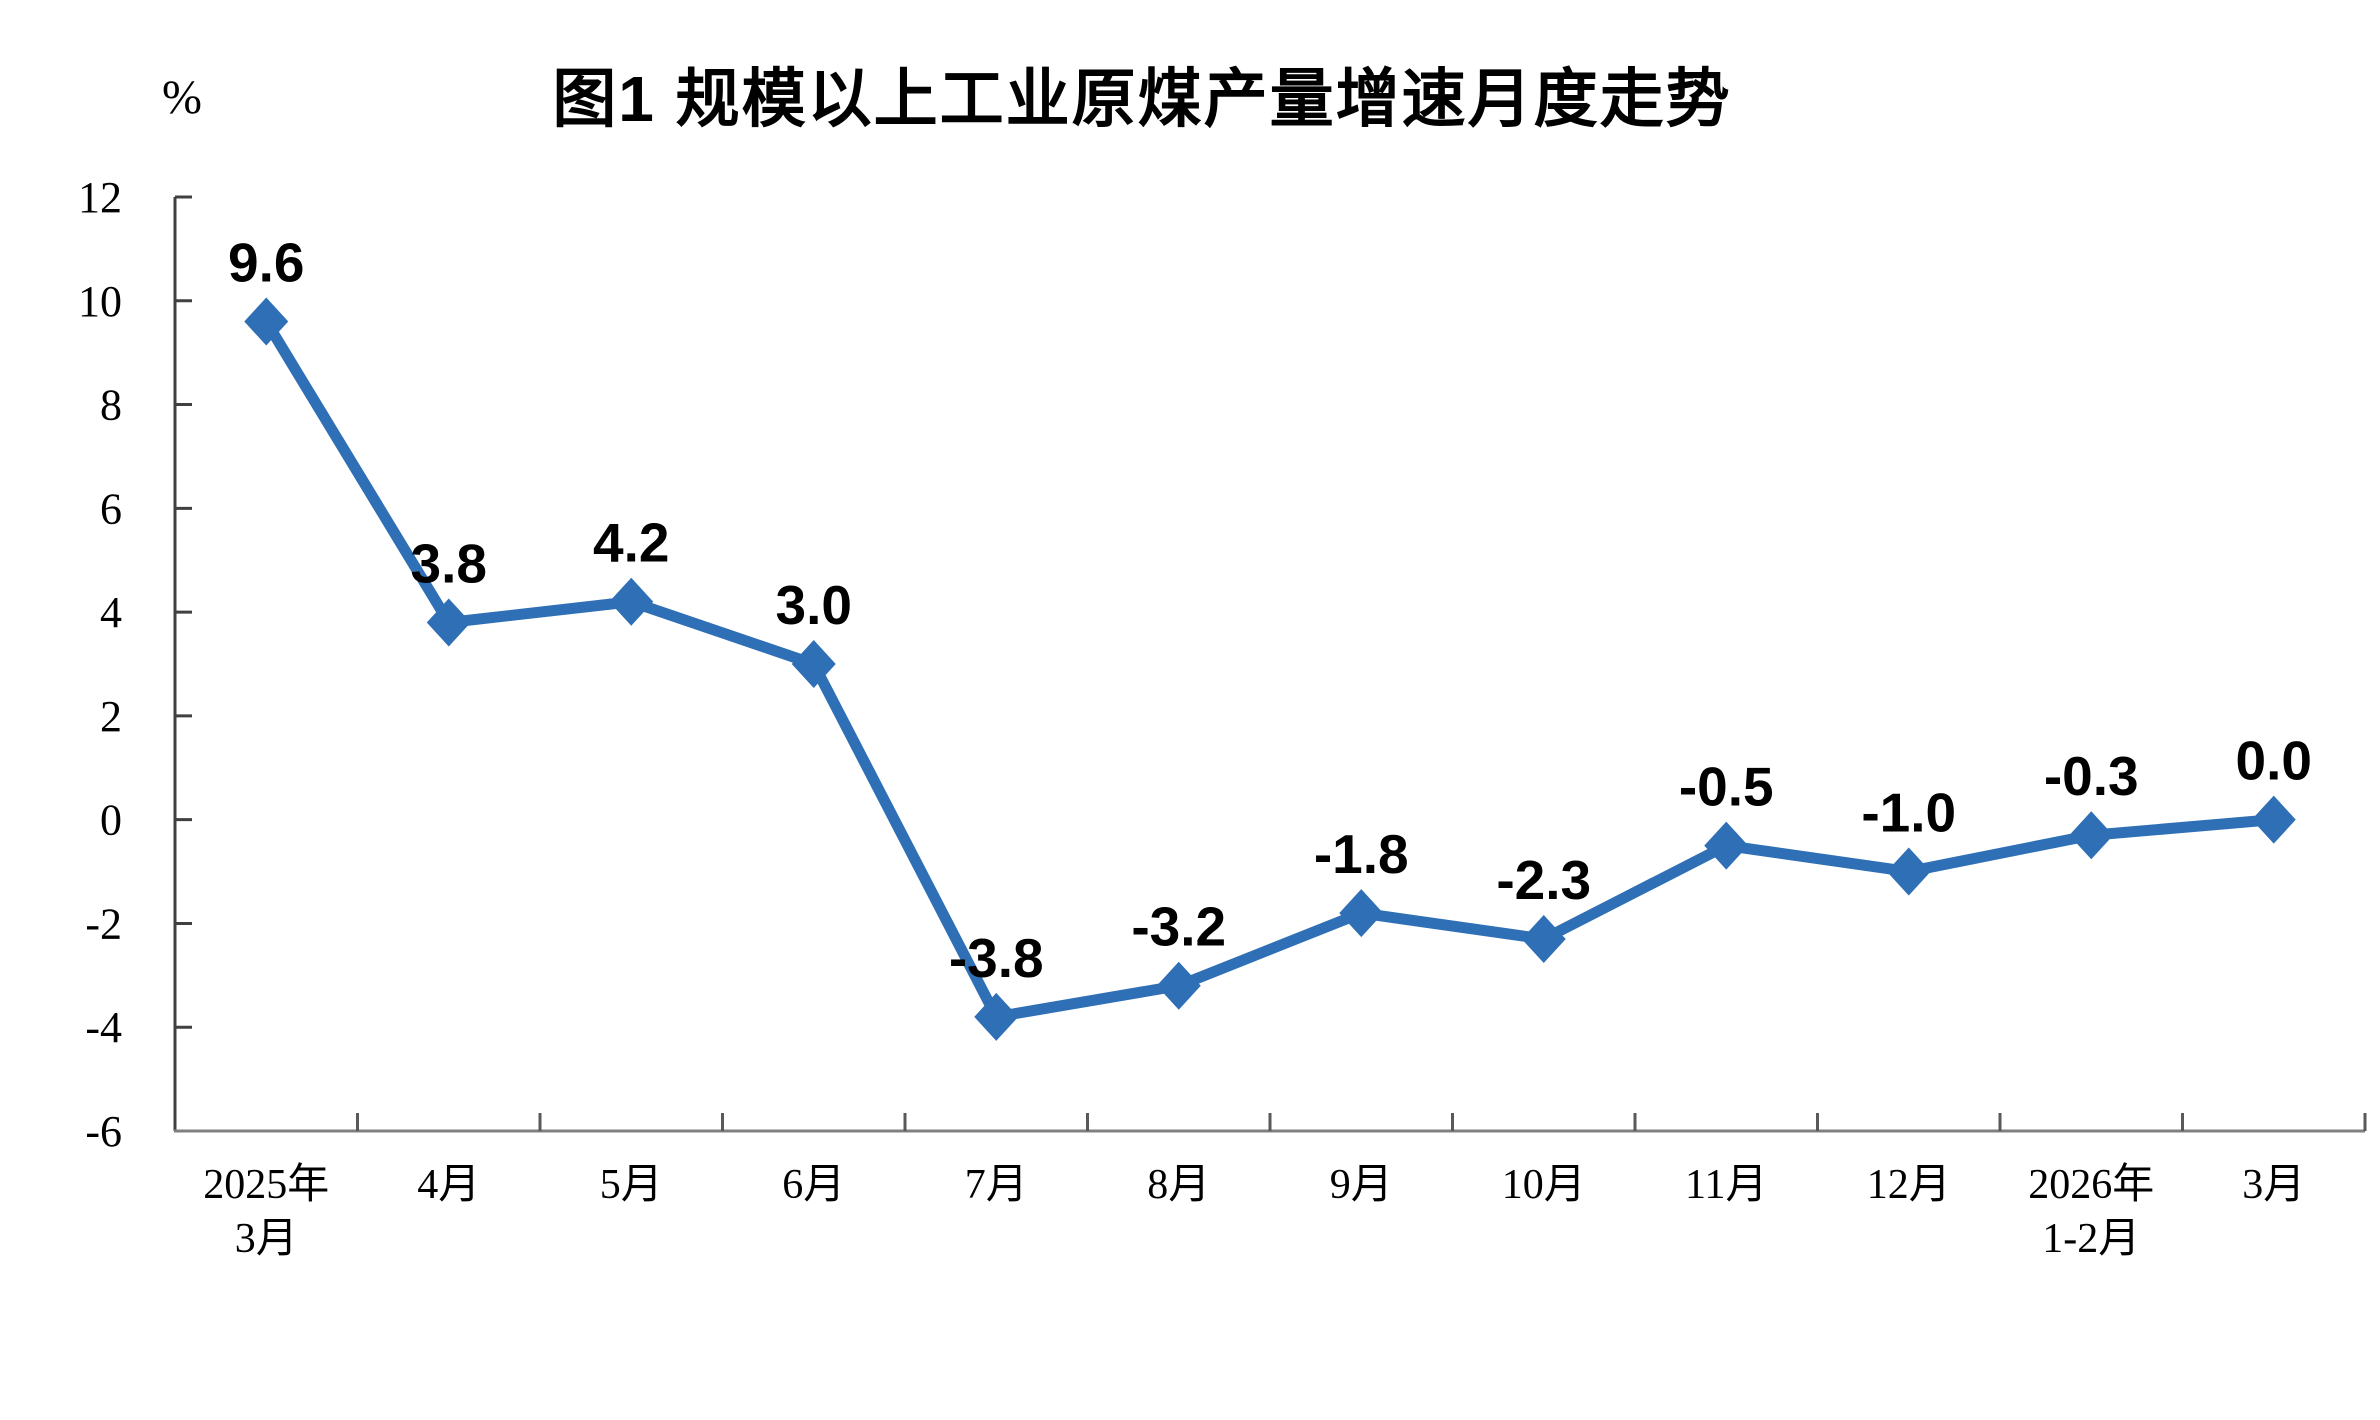  I want to click on x-category-label: 5月, so click(631, 1185).